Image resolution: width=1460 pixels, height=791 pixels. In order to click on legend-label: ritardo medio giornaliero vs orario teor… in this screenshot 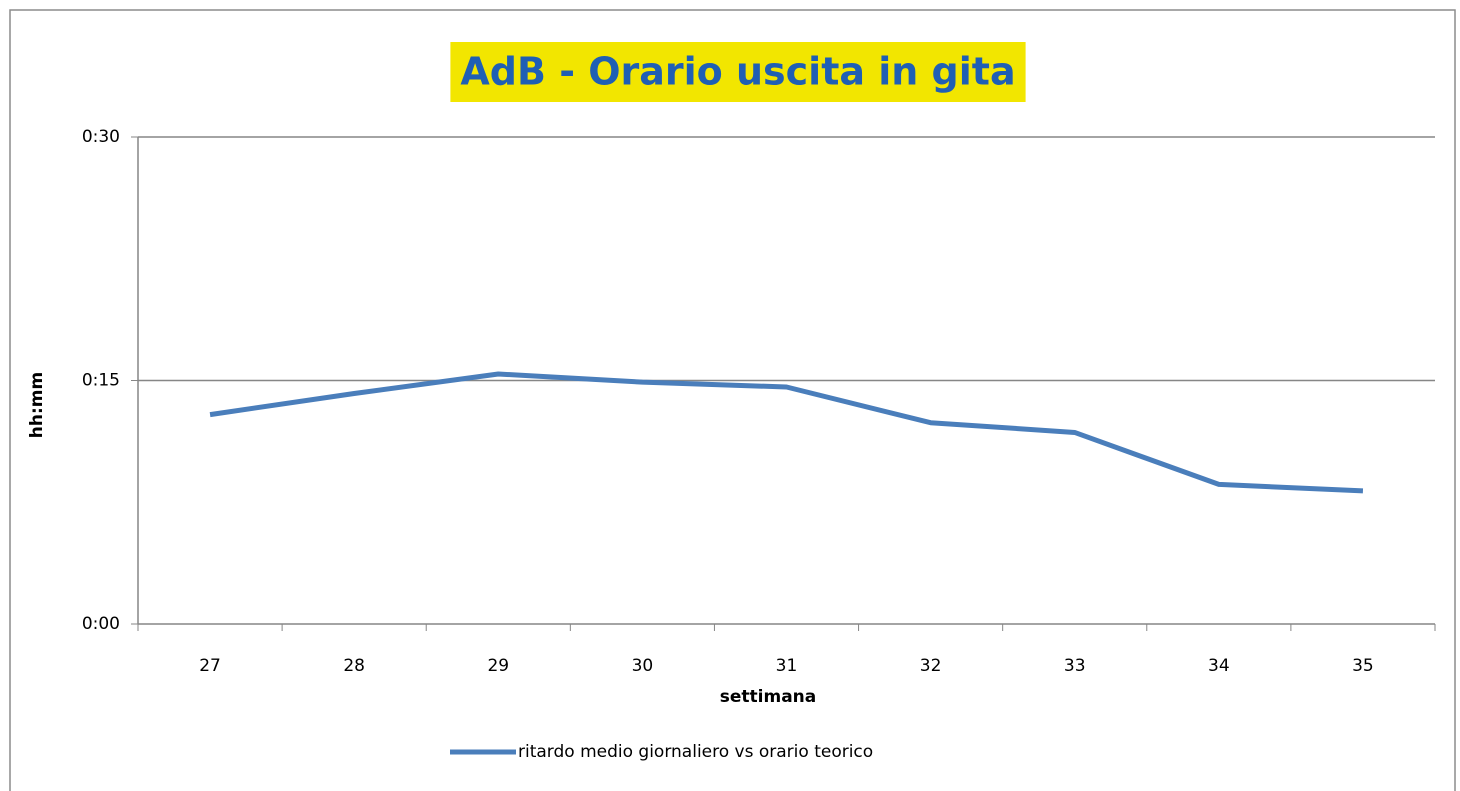, I will do `click(695, 752)`.